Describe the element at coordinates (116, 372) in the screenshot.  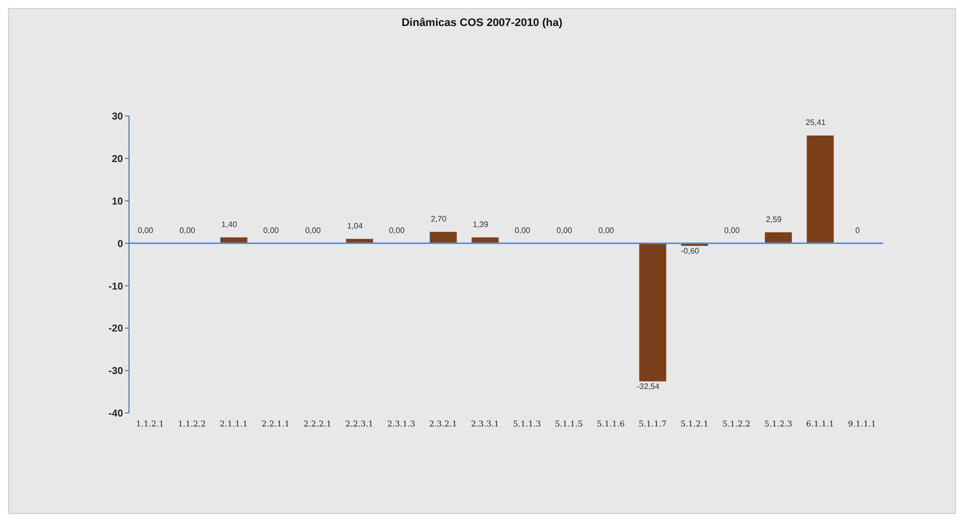
I see `y-tick-label: -30` at that location.